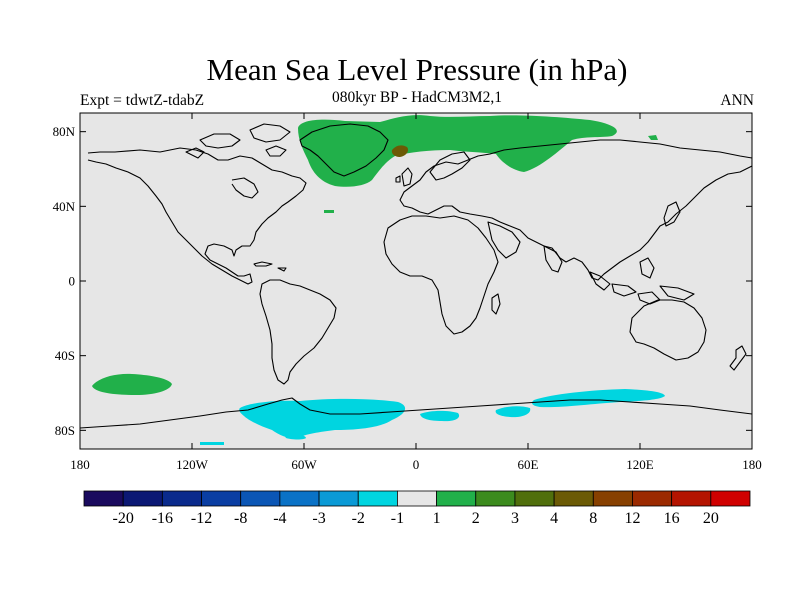 The width and height of the screenshot is (800, 600). What do you see at coordinates (441, 275) in the screenshot?
I see `coastline-africa` at bounding box center [441, 275].